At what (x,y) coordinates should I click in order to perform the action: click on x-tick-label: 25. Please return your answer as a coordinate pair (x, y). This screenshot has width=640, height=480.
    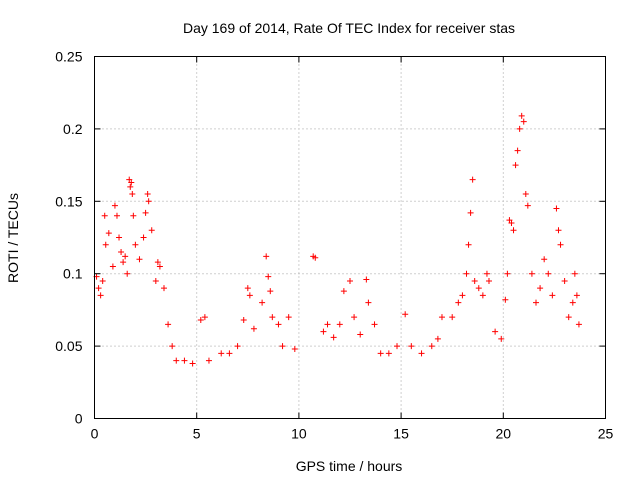
    Looking at the image, I should click on (606, 434).